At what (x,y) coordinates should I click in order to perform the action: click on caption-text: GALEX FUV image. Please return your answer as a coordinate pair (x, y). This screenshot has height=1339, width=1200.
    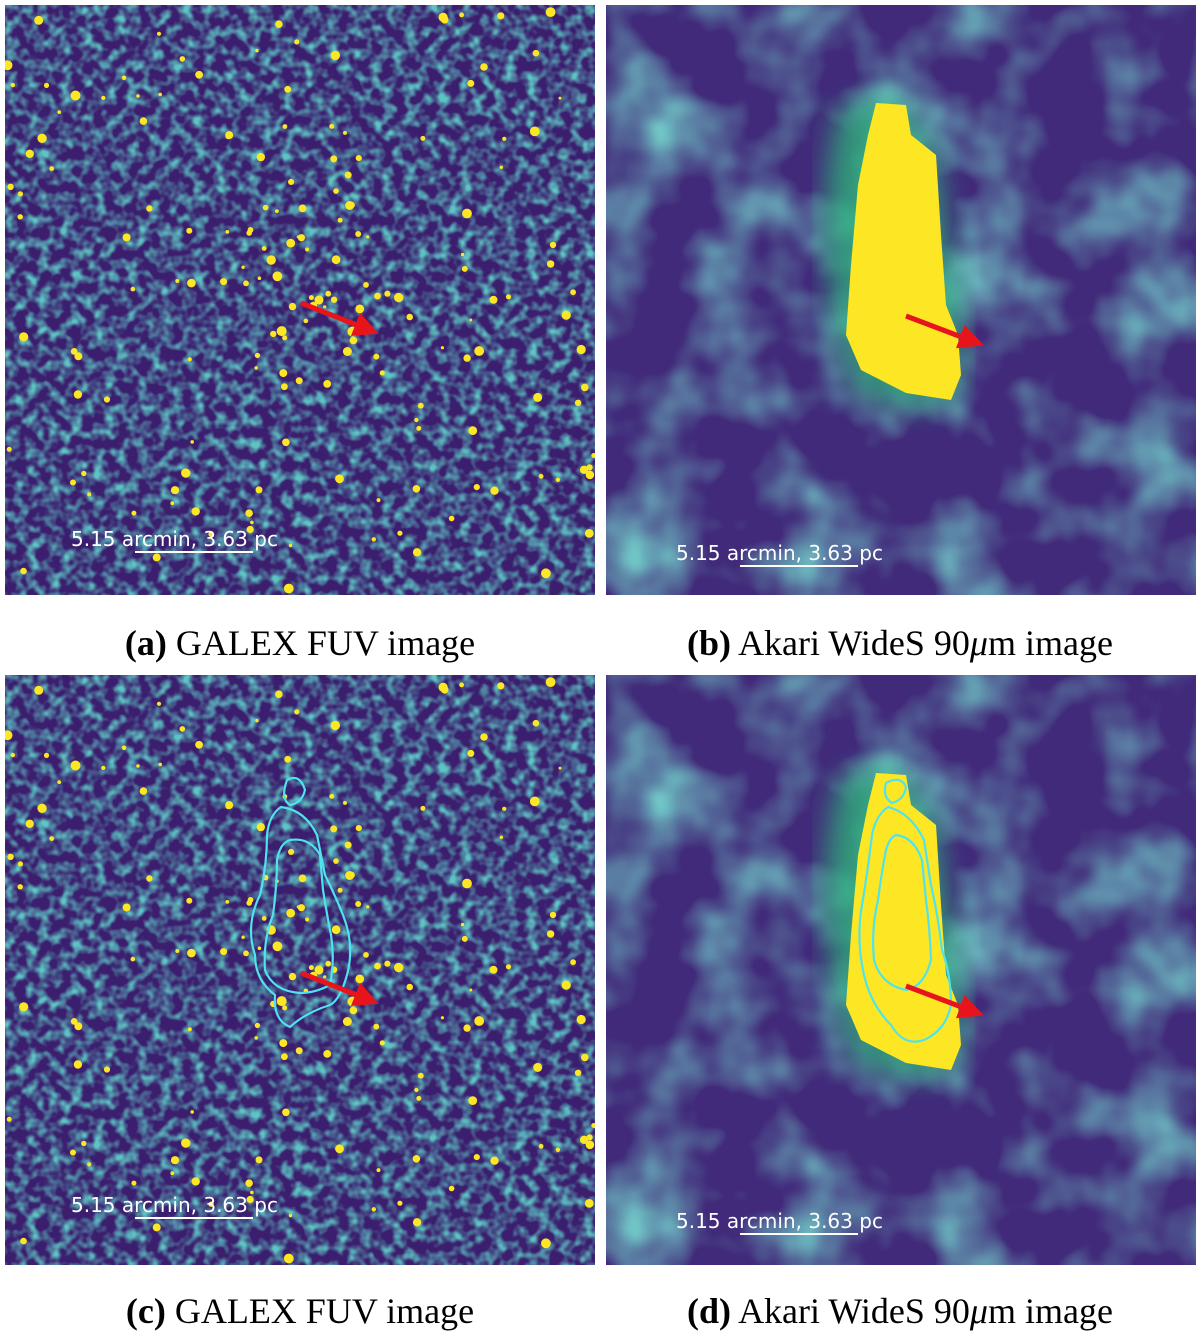
    Looking at the image, I should click on (325, 643).